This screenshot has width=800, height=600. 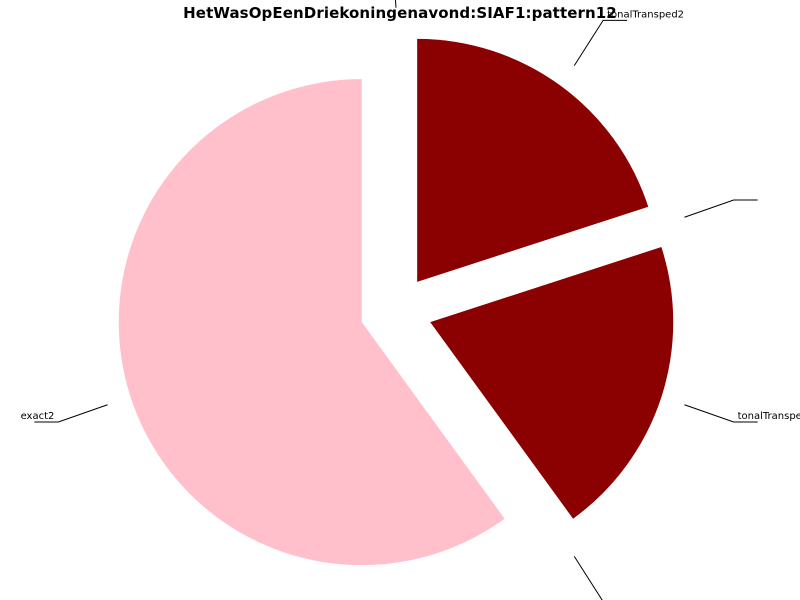 What do you see at coordinates (769, 416) in the screenshot?
I see `pie-slice-3-label: tonalTransped4` at bounding box center [769, 416].